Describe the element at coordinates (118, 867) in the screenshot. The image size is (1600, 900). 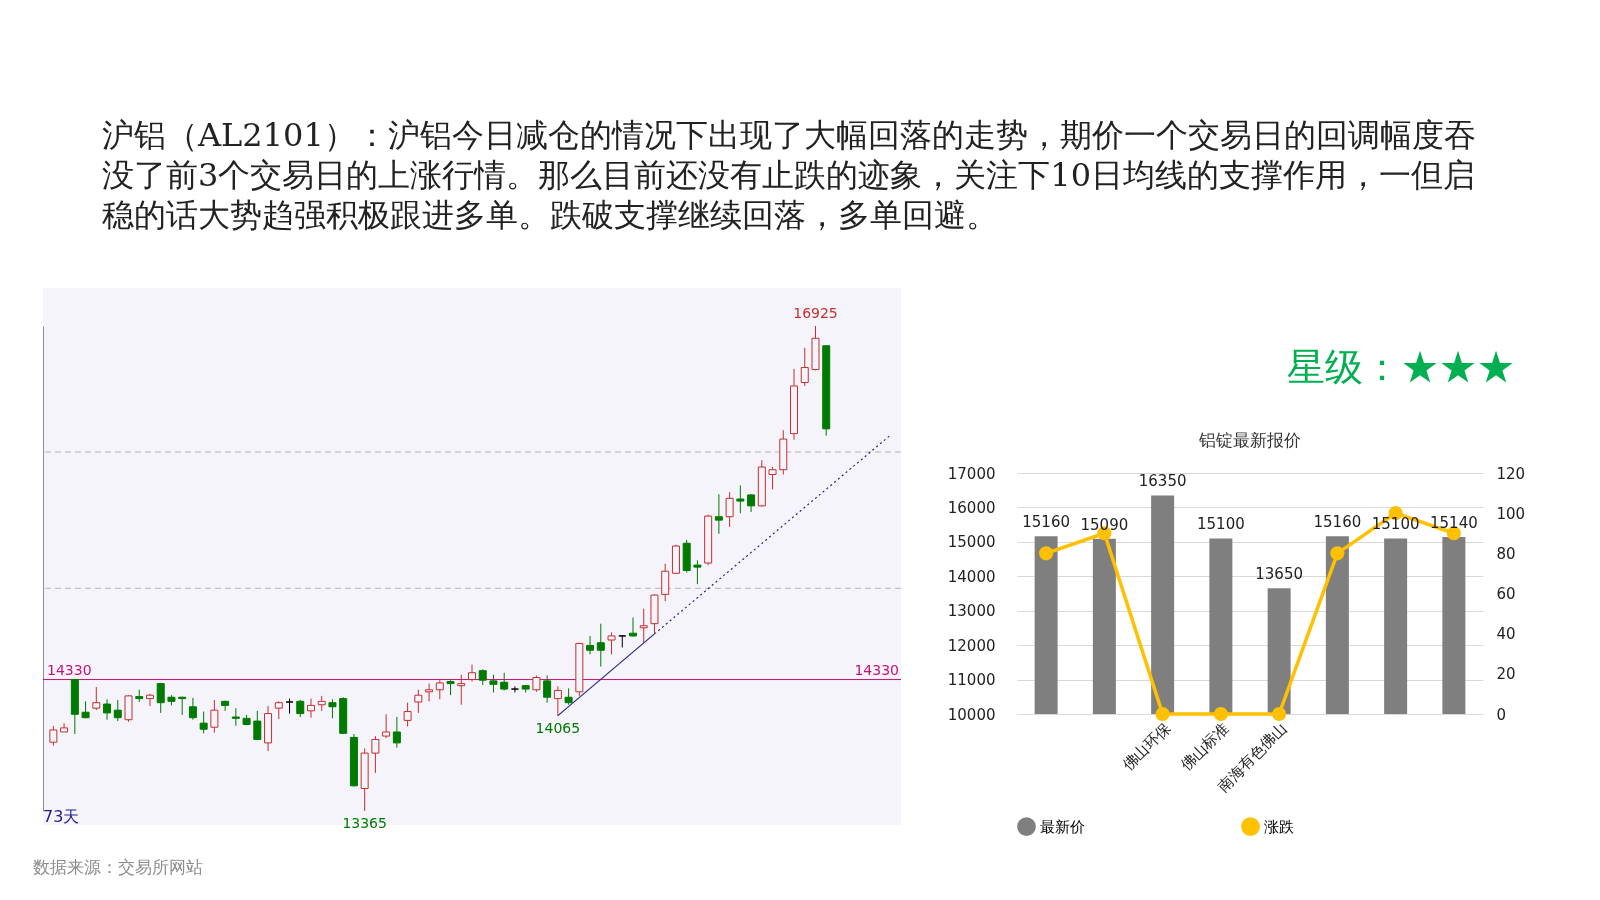
I see `source-note: 数据来源：交易所网站` at that location.